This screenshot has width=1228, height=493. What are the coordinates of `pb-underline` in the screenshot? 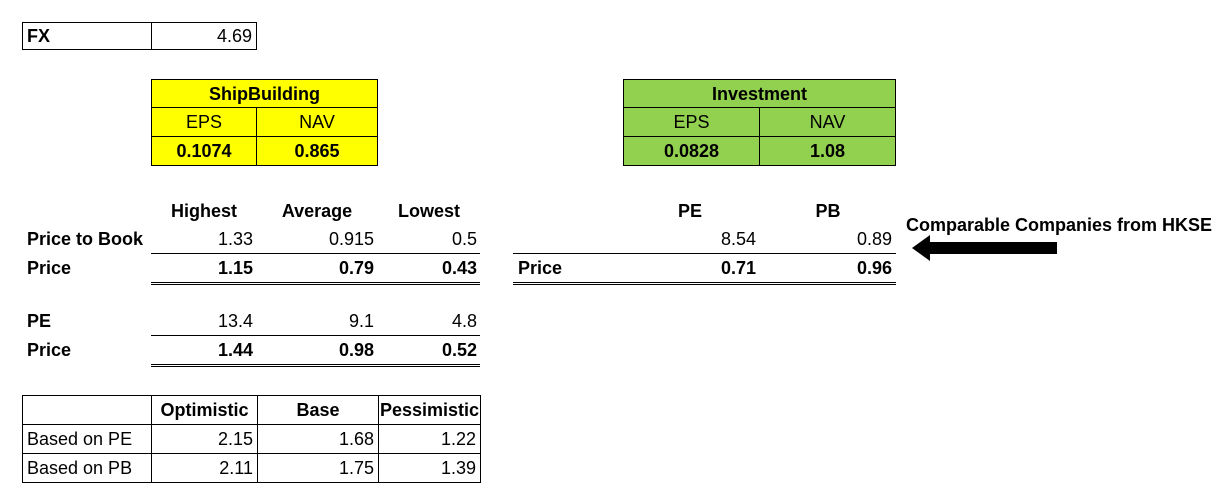 It's located at (315, 253).